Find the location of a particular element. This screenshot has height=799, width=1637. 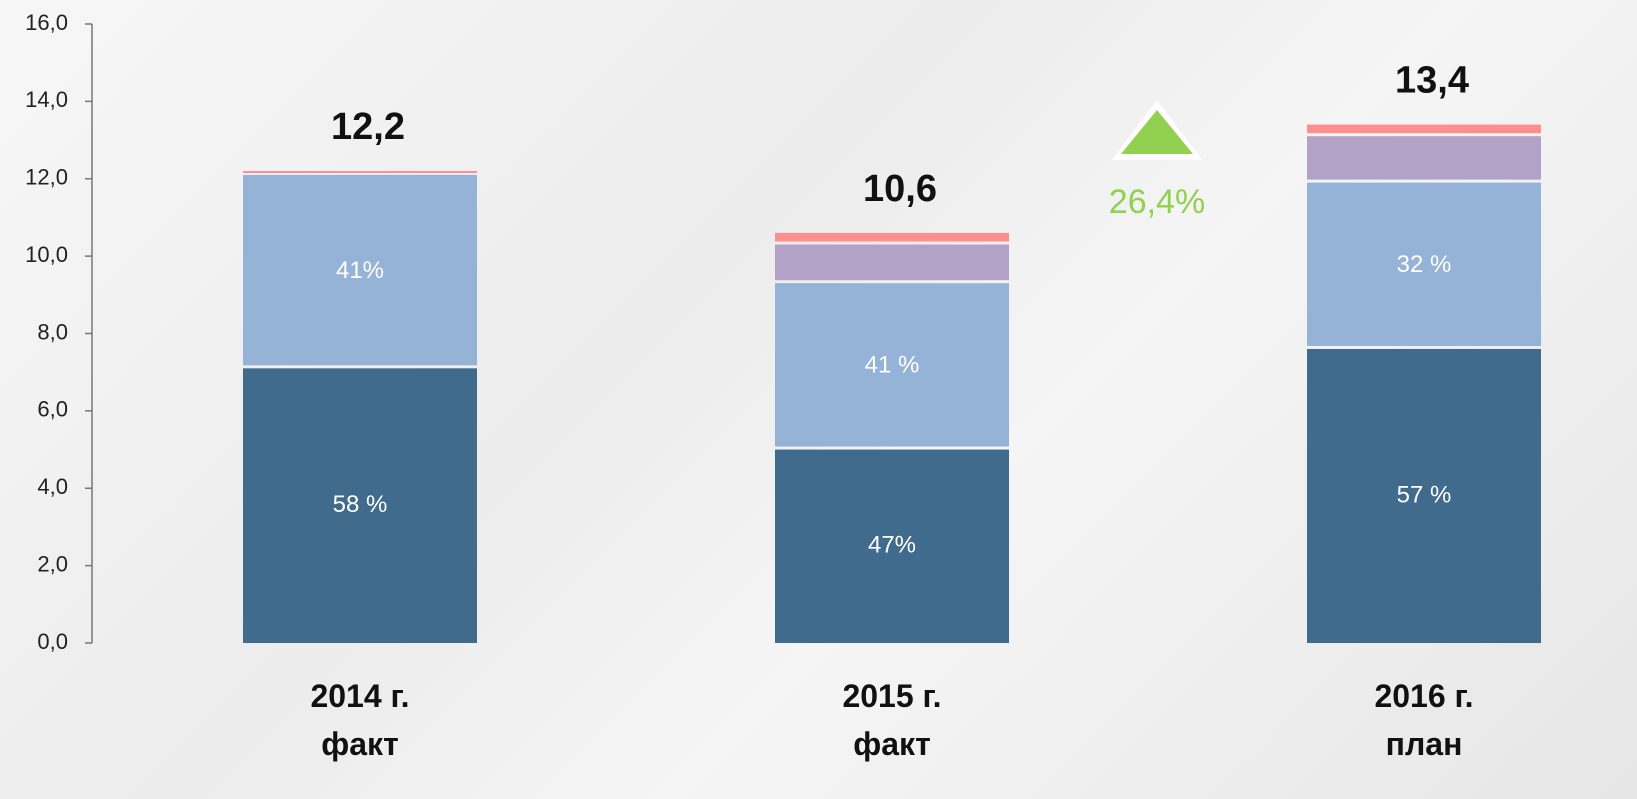

segment-label: 58 % is located at coordinates (360, 504).